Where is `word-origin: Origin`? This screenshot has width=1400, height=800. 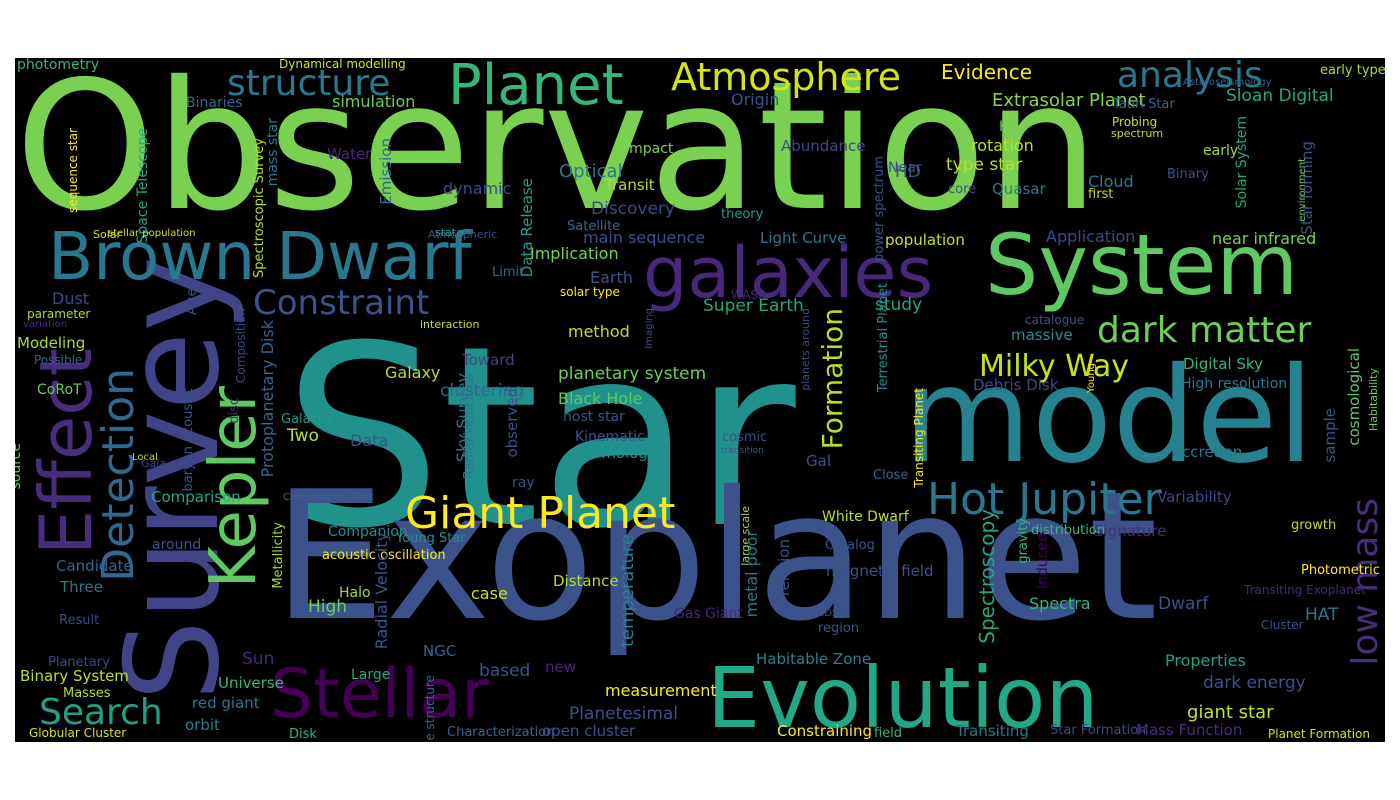
word-origin: Origin is located at coordinates (755, 99).